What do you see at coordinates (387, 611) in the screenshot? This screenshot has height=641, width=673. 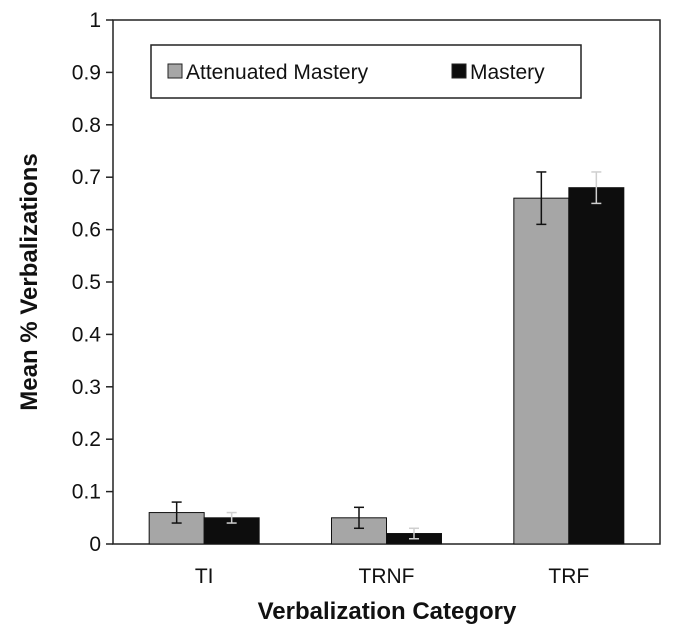 I see `x-axis-title: Verbalization Category` at bounding box center [387, 611].